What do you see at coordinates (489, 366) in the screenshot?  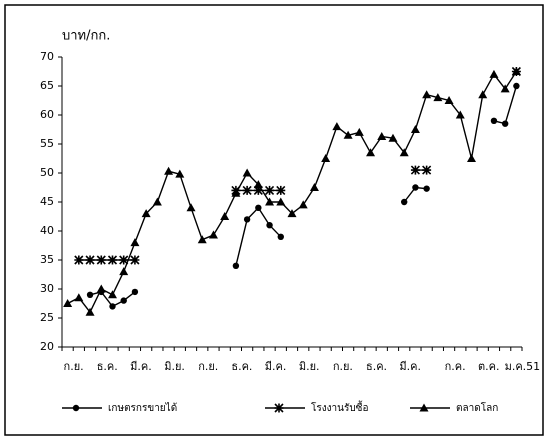 I see `x-tick-label: ต.ค.` at bounding box center [489, 366].